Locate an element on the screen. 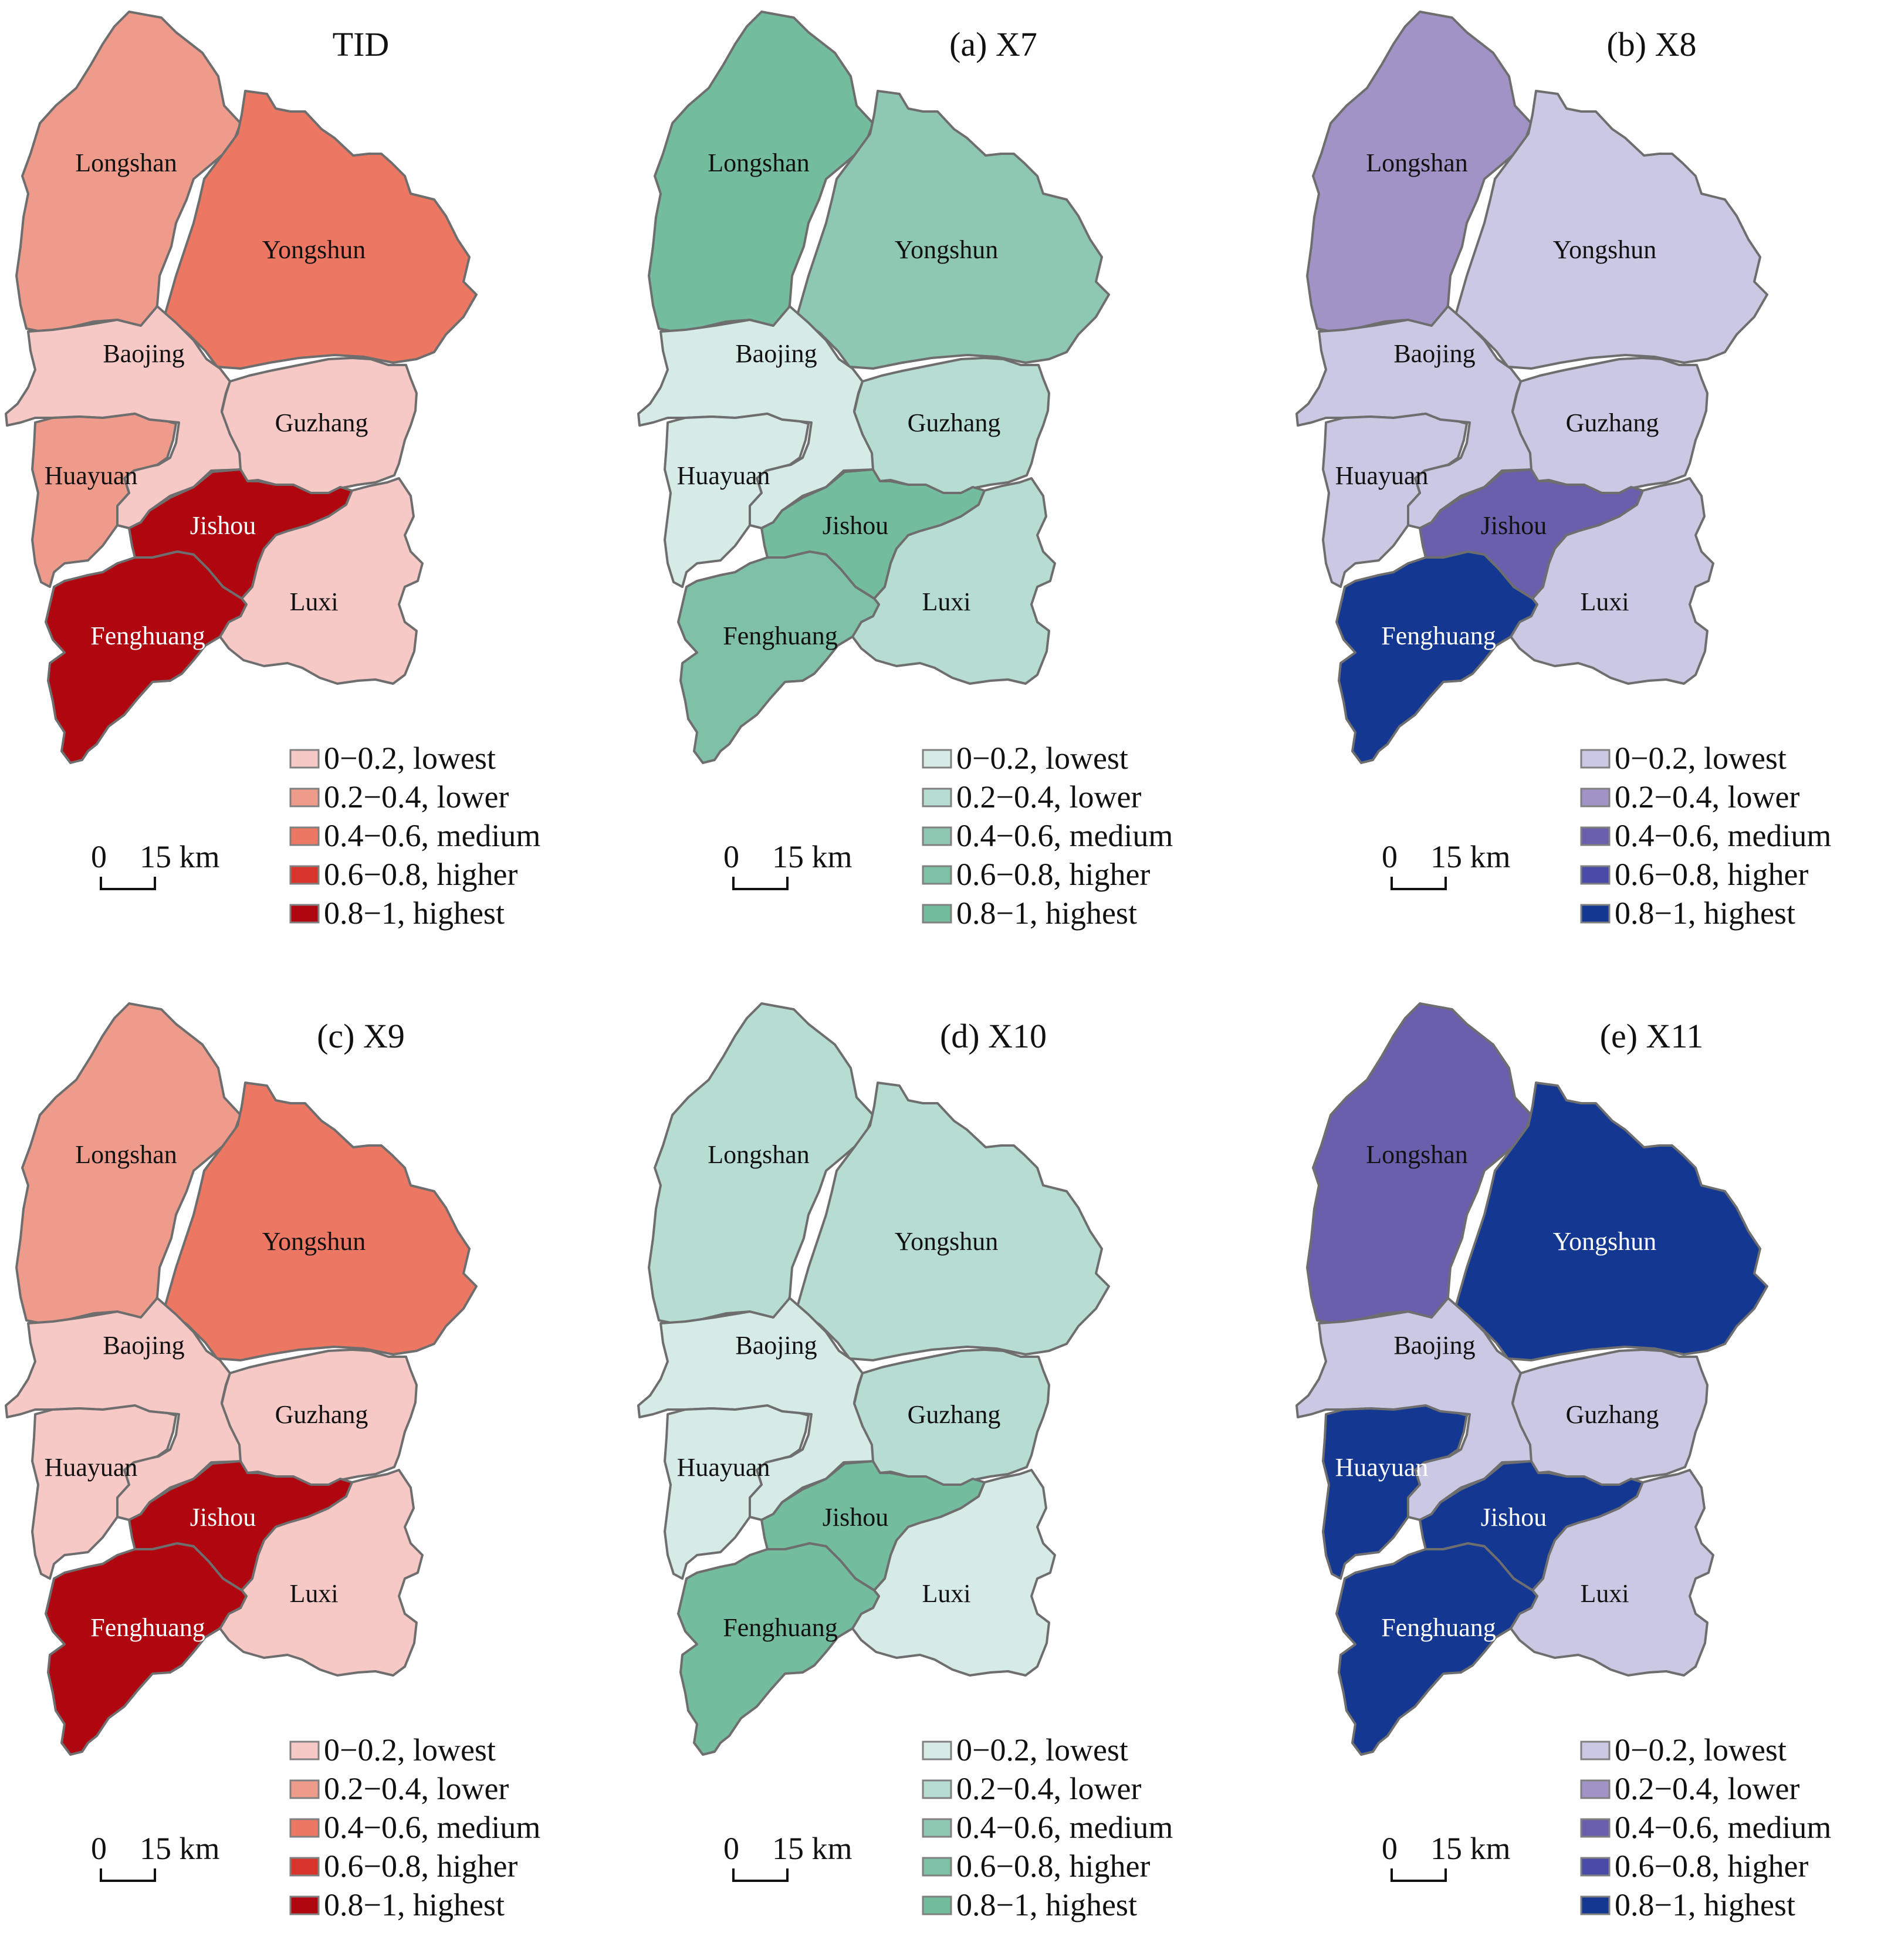 The image size is (1881, 1960). region-label: Fenghuang is located at coordinates (780, 1627).